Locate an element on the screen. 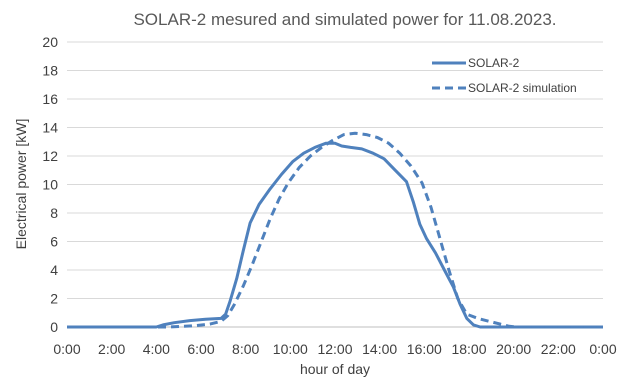  x-tick-label: 16:00 is located at coordinates (424, 349).